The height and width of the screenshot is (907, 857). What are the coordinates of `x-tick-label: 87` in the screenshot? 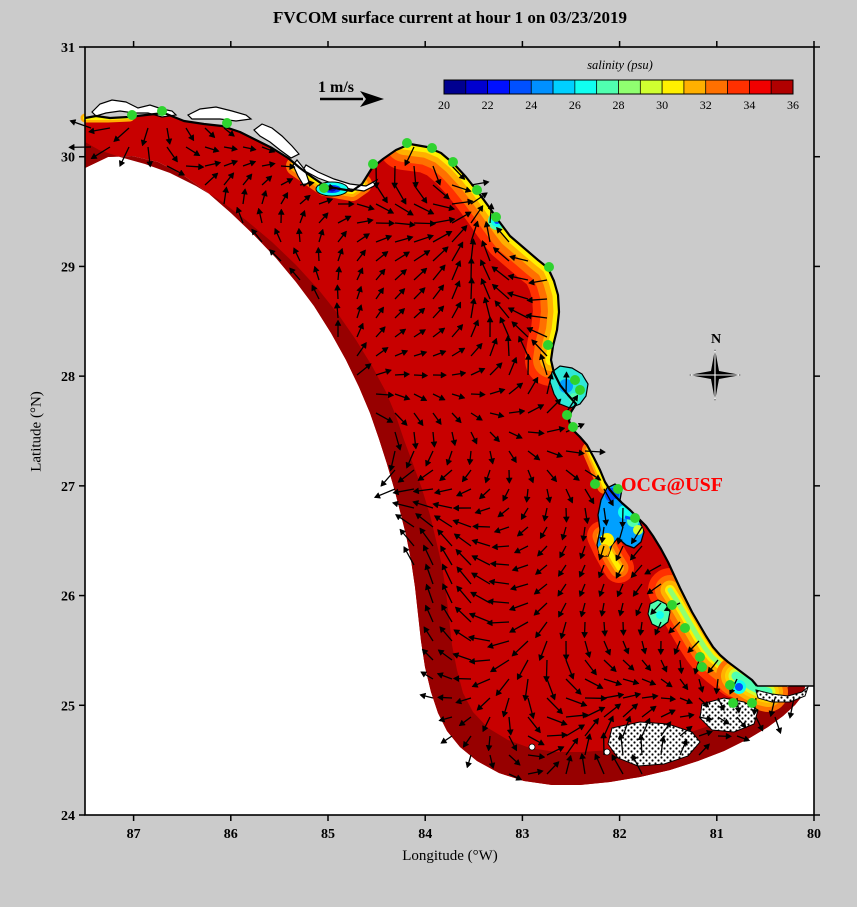 It's located at (134, 834).